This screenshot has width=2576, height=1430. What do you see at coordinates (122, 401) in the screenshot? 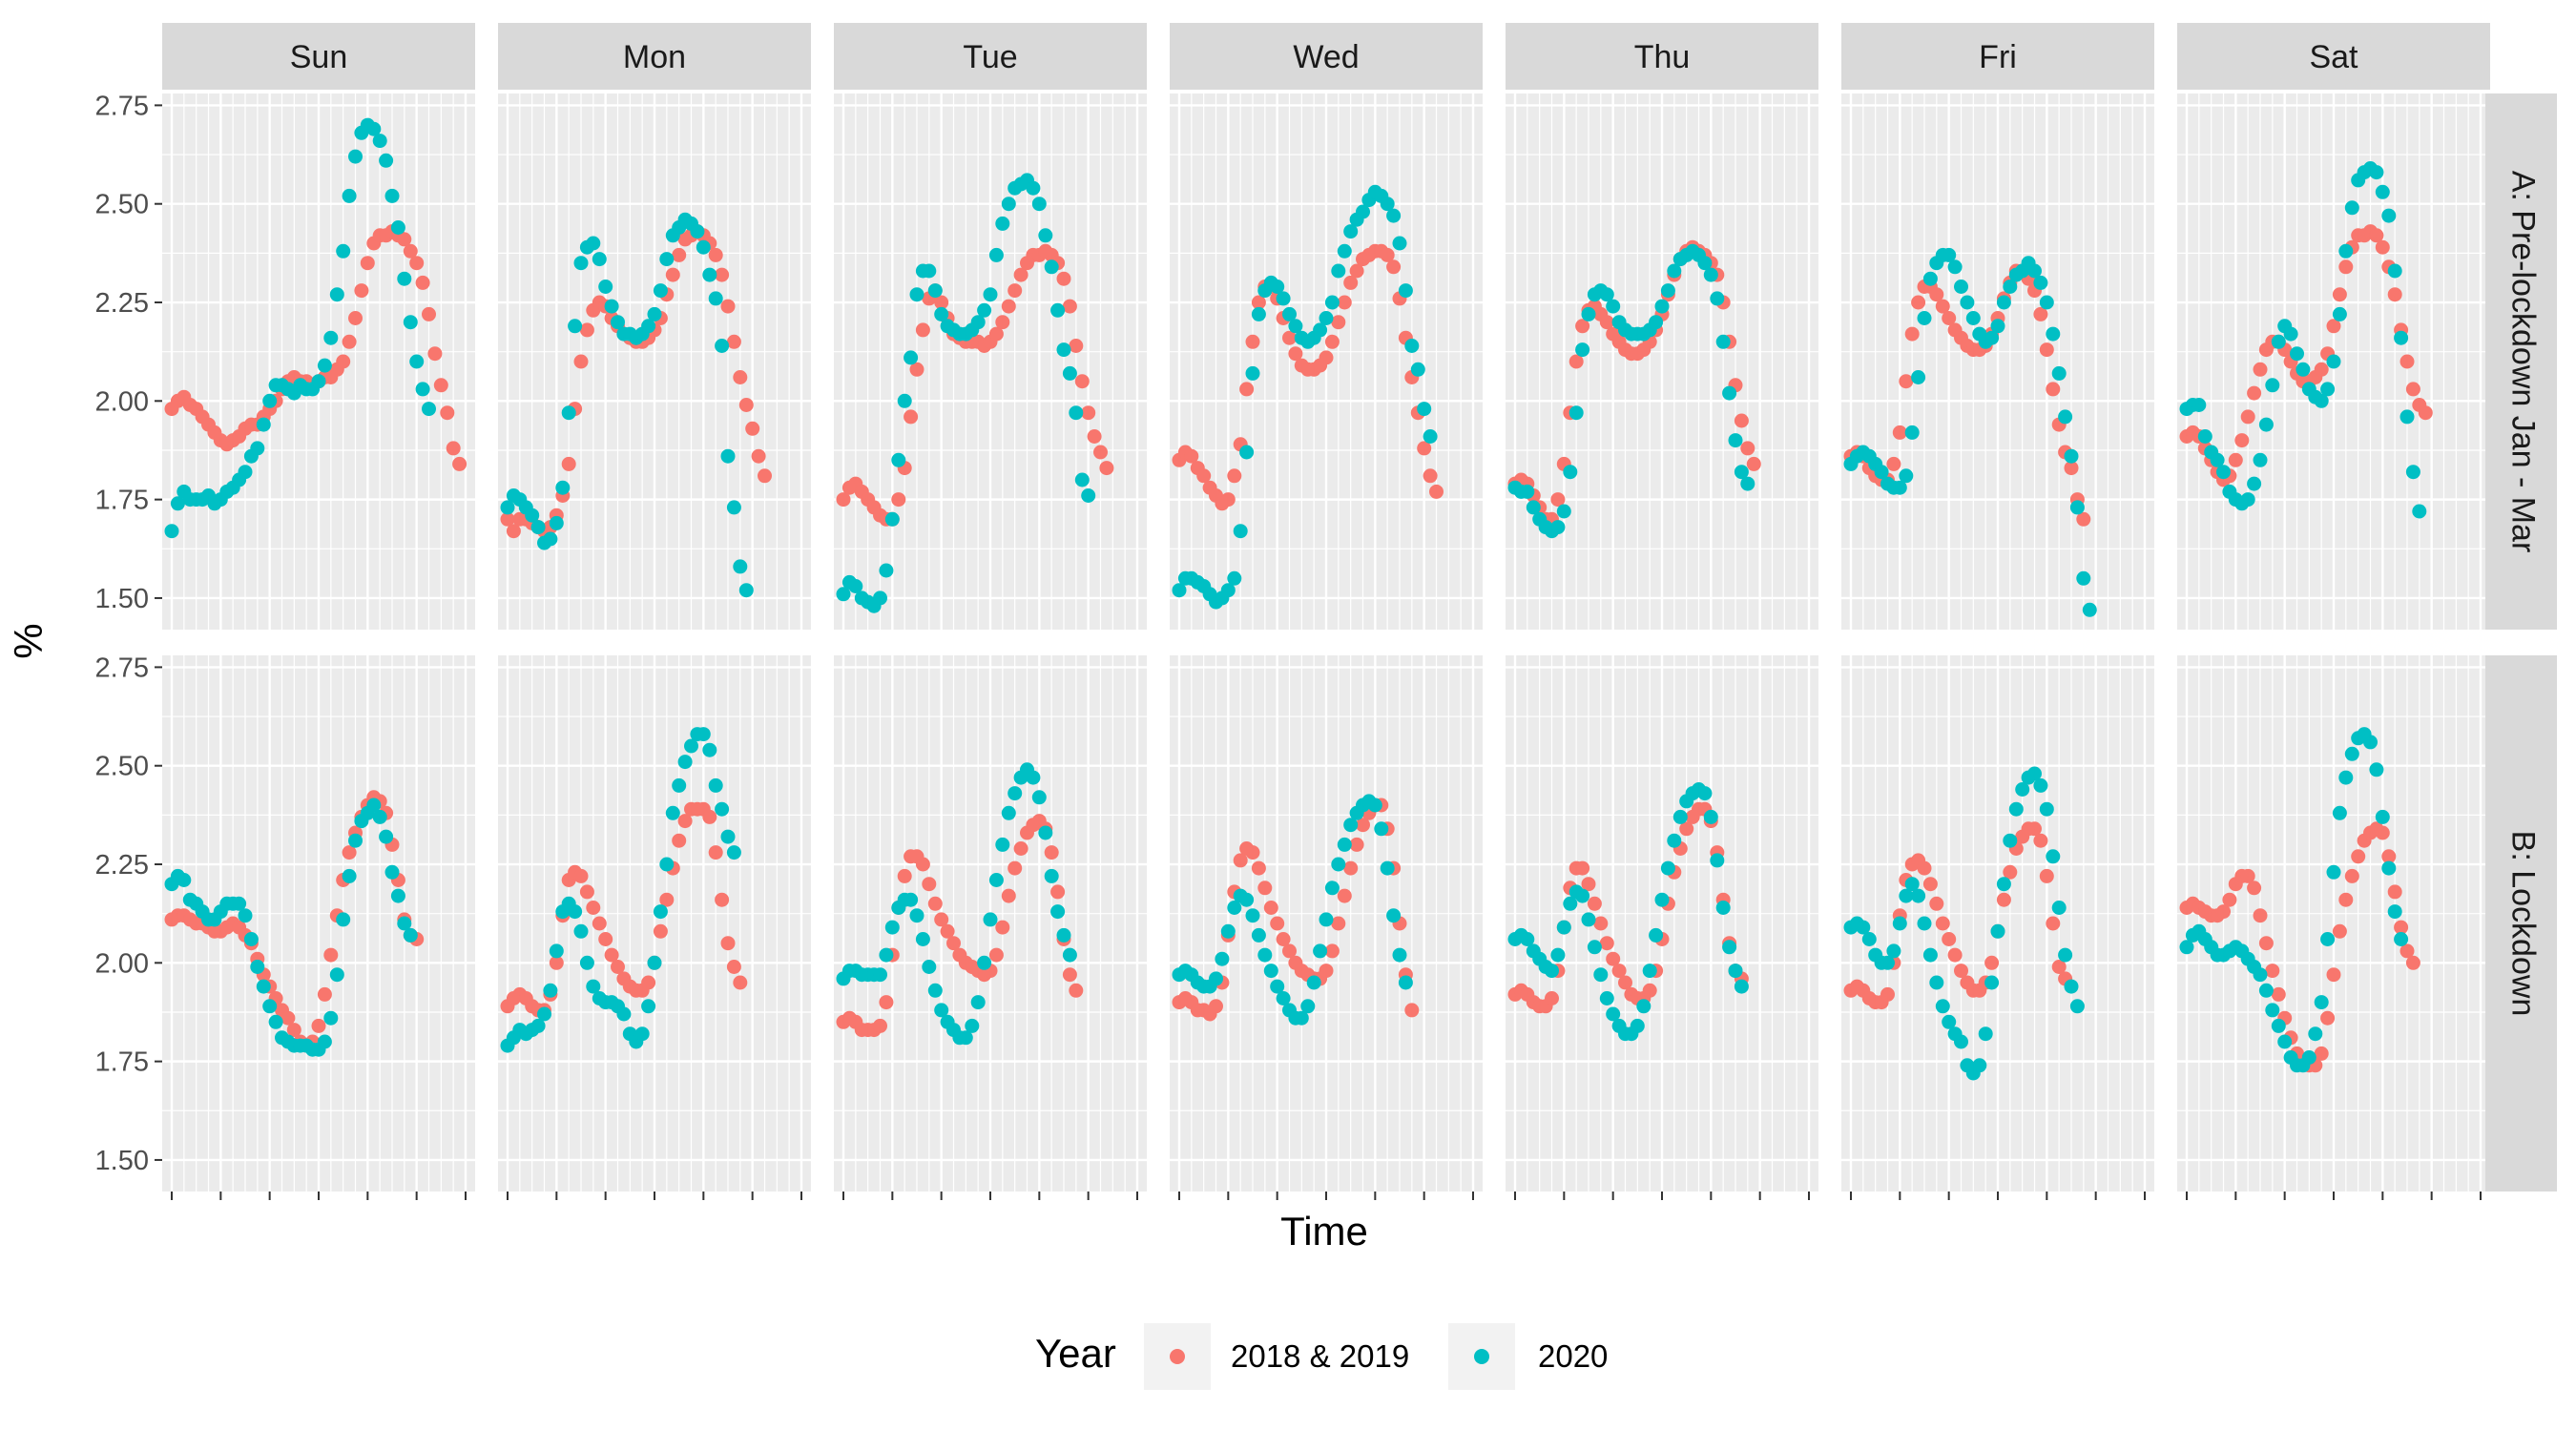
I see `y-tick-label: 2.00` at bounding box center [122, 401].